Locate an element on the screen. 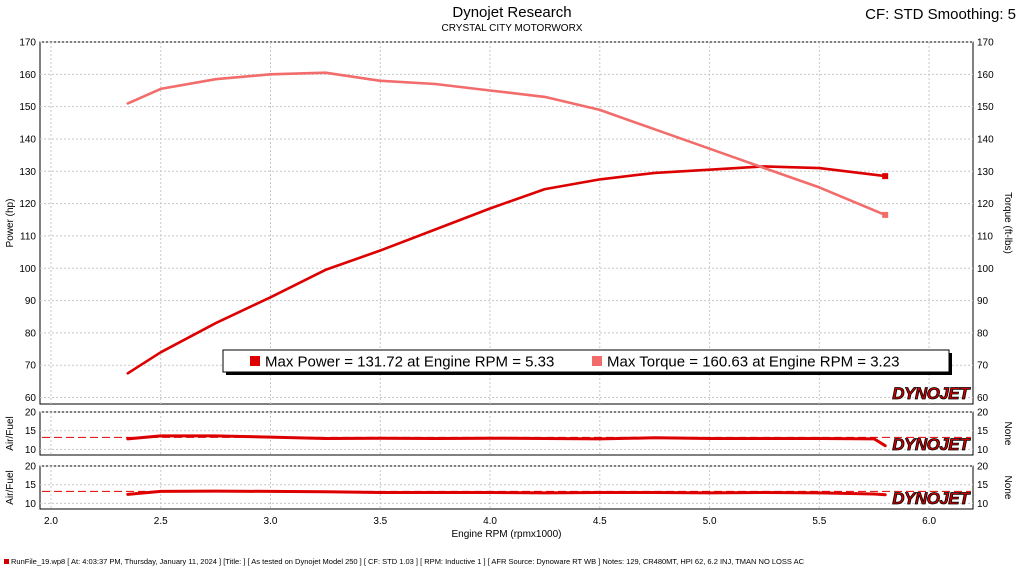  y-tick-label: 110 is located at coordinates (28, 236).